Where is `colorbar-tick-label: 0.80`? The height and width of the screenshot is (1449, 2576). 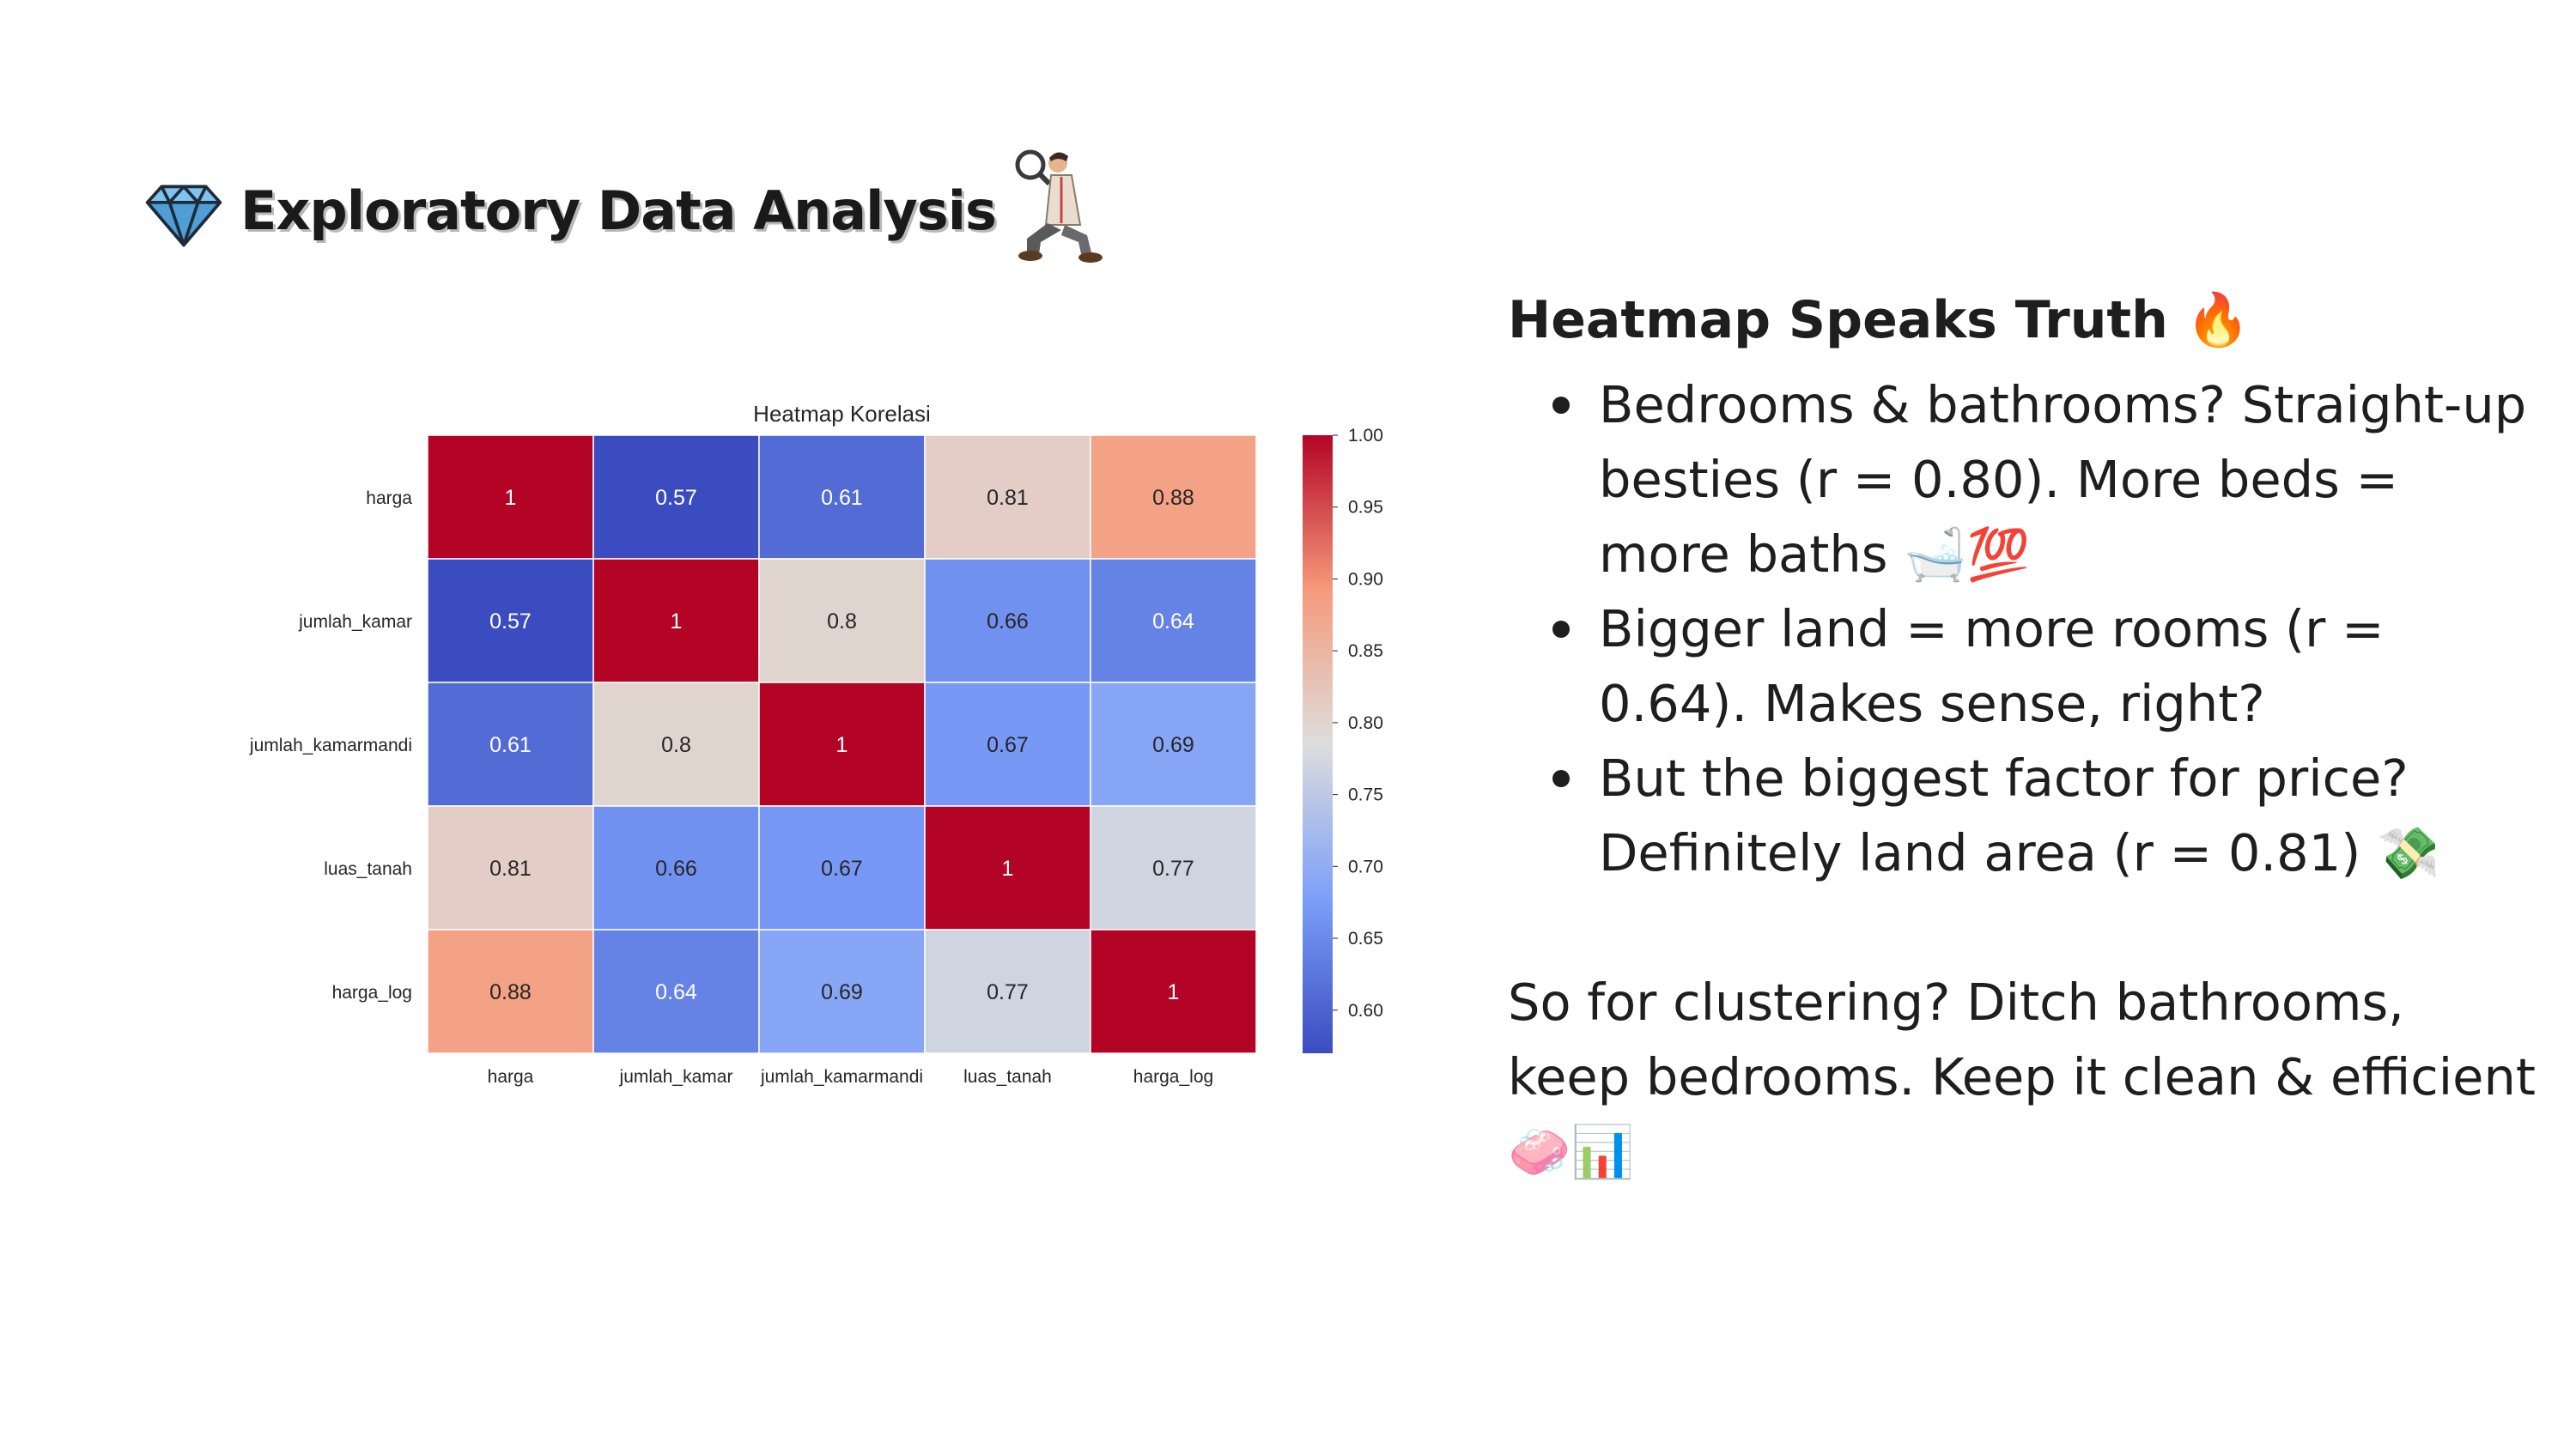 colorbar-tick-label: 0.80 is located at coordinates (1365, 723).